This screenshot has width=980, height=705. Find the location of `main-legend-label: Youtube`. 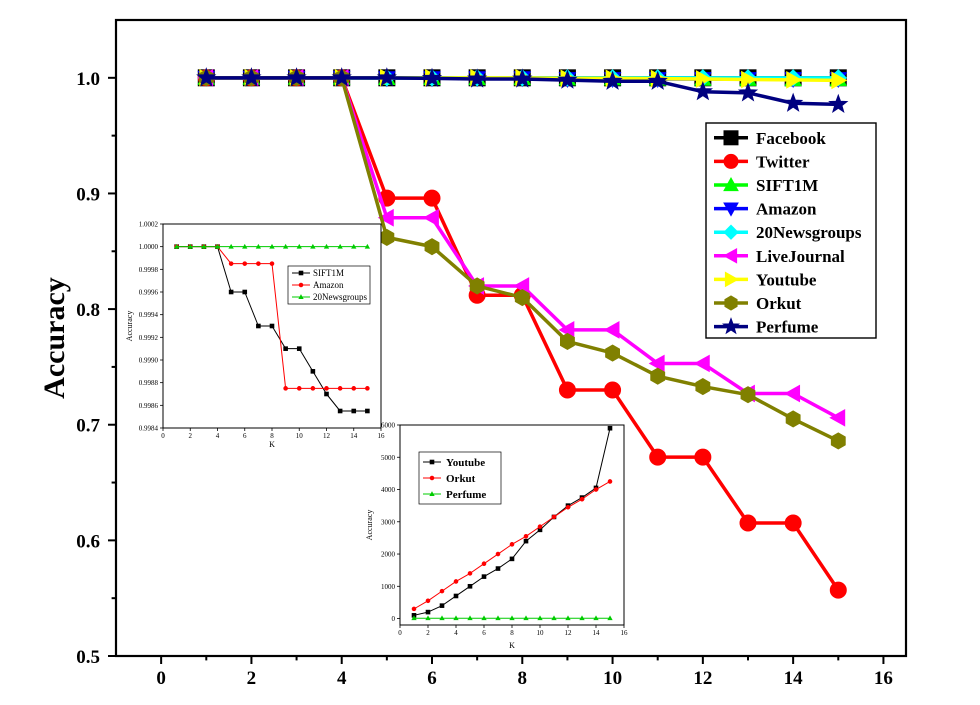

main-legend-label: Youtube is located at coordinates (786, 279).